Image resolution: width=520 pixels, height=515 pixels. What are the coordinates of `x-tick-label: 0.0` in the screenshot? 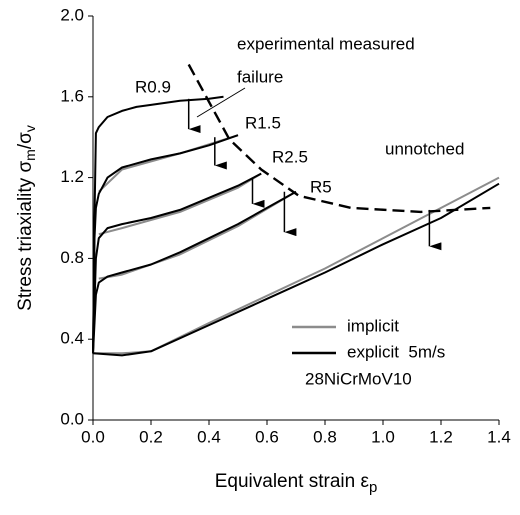 It's located at (93, 436).